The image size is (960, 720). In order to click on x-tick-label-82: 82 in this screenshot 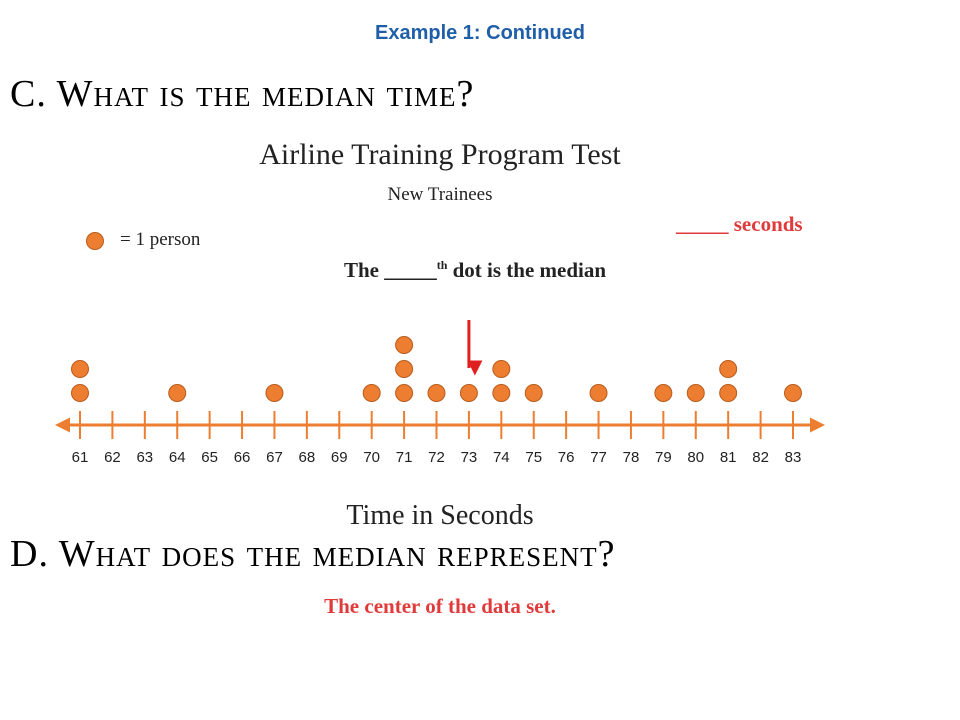, I will do `click(760, 457)`.